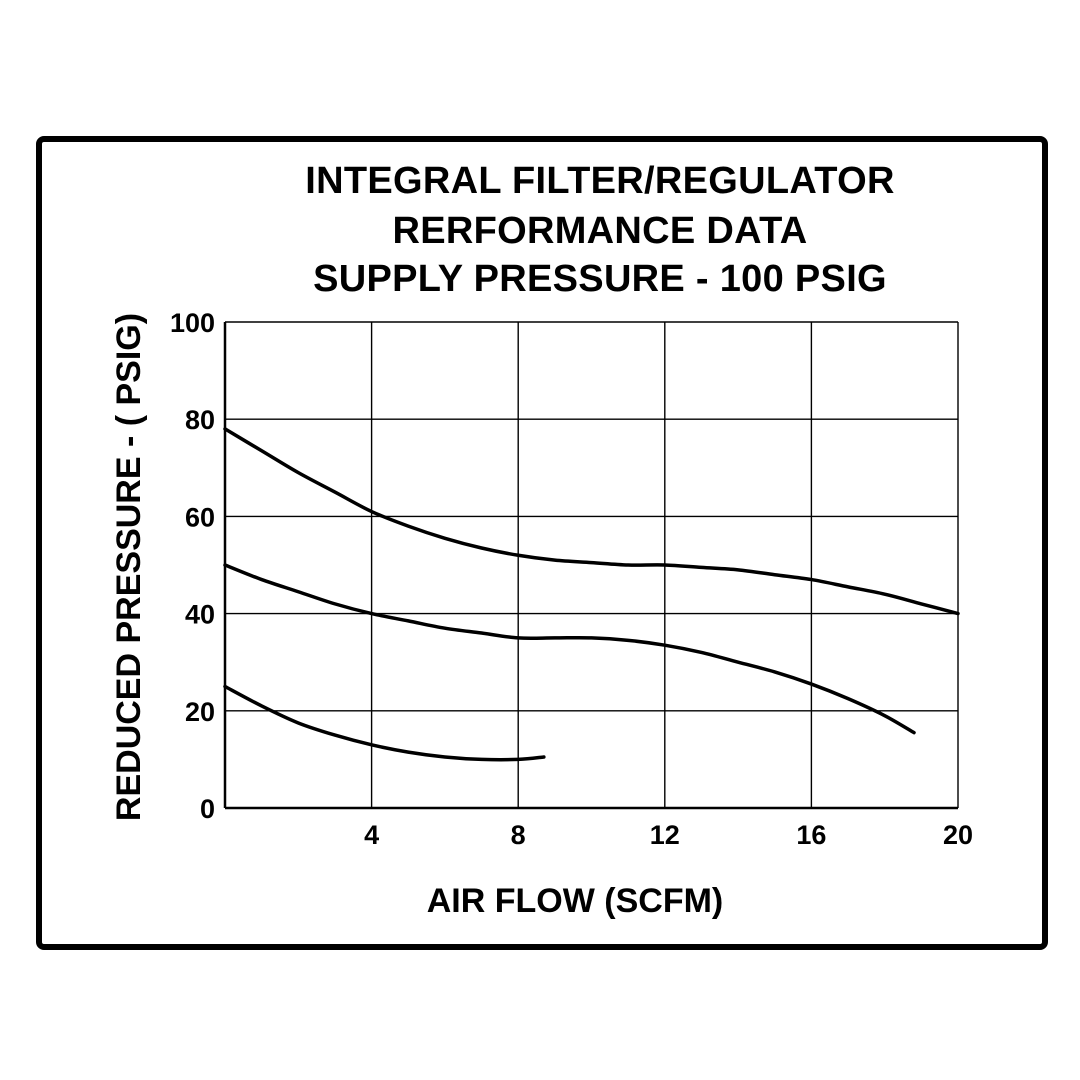 The width and height of the screenshot is (1080, 1080). What do you see at coordinates (600, 181) in the screenshot?
I see `chart-title-line-1: INTEGRAL FILTER/REGULATOR` at bounding box center [600, 181].